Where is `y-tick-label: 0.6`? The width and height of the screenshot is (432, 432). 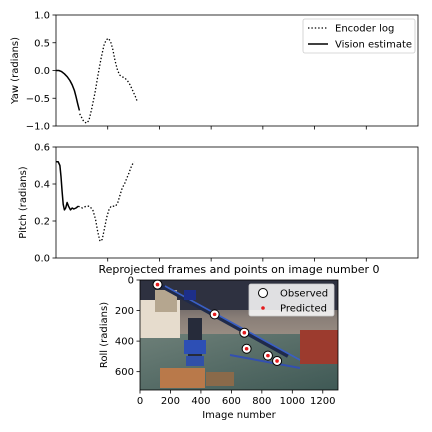 y-tick-label: 0.6 is located at coordinates (42, 148).